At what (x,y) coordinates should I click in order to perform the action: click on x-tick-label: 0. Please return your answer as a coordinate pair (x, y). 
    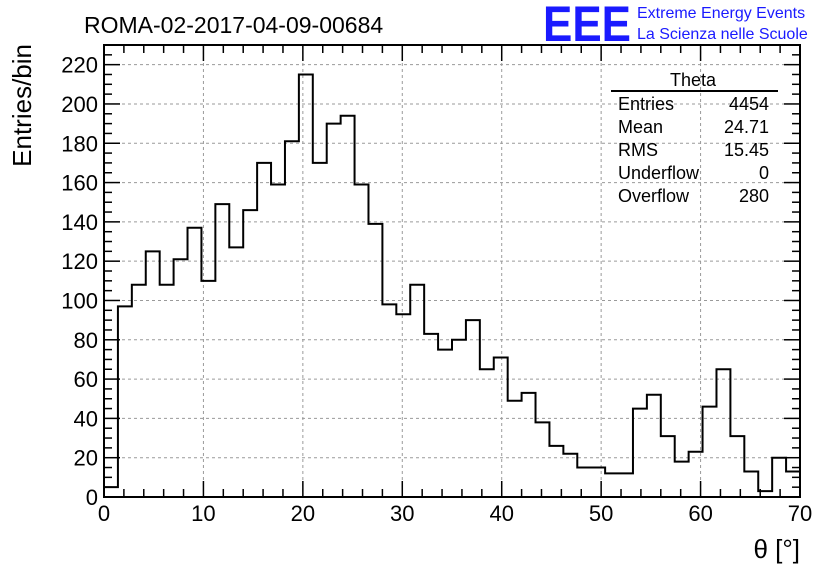
    Looking at the image, I should click on (104, 513).